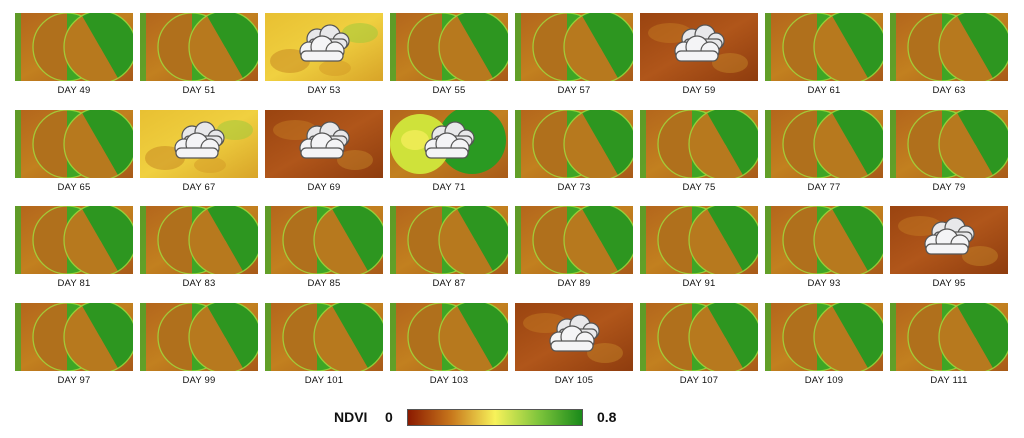 The height and width of the screenshot is (438, 1024). I want to click on day-label: DAY 87, so click(449, 283).